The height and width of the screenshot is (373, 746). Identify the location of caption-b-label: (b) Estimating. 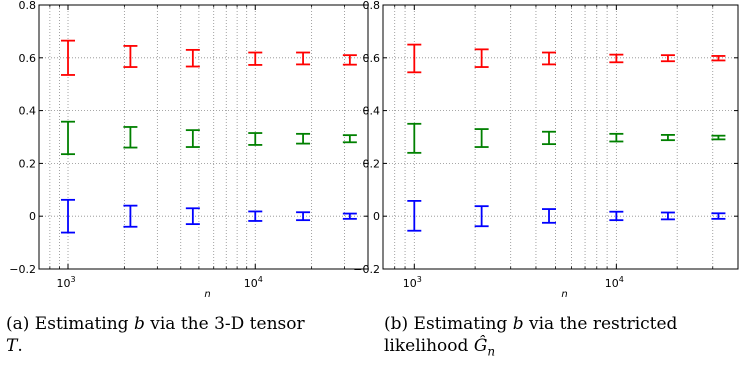
(446, 324).